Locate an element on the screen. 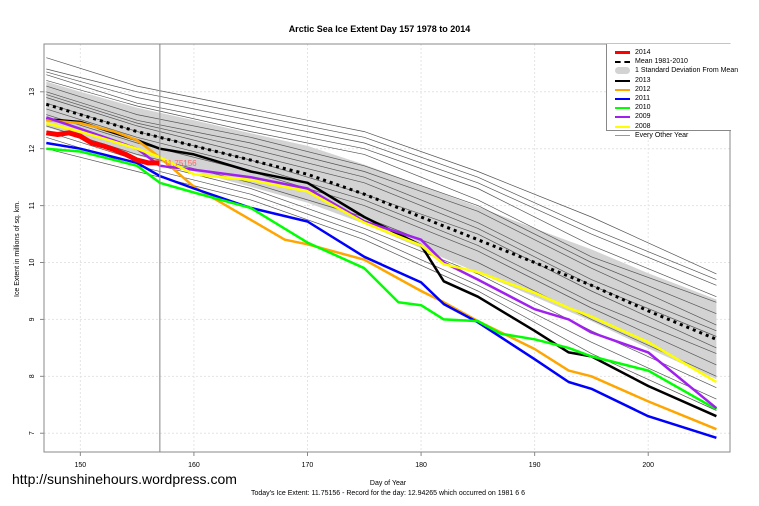  legend-label: 2012 is located at coordinates (643, 89).